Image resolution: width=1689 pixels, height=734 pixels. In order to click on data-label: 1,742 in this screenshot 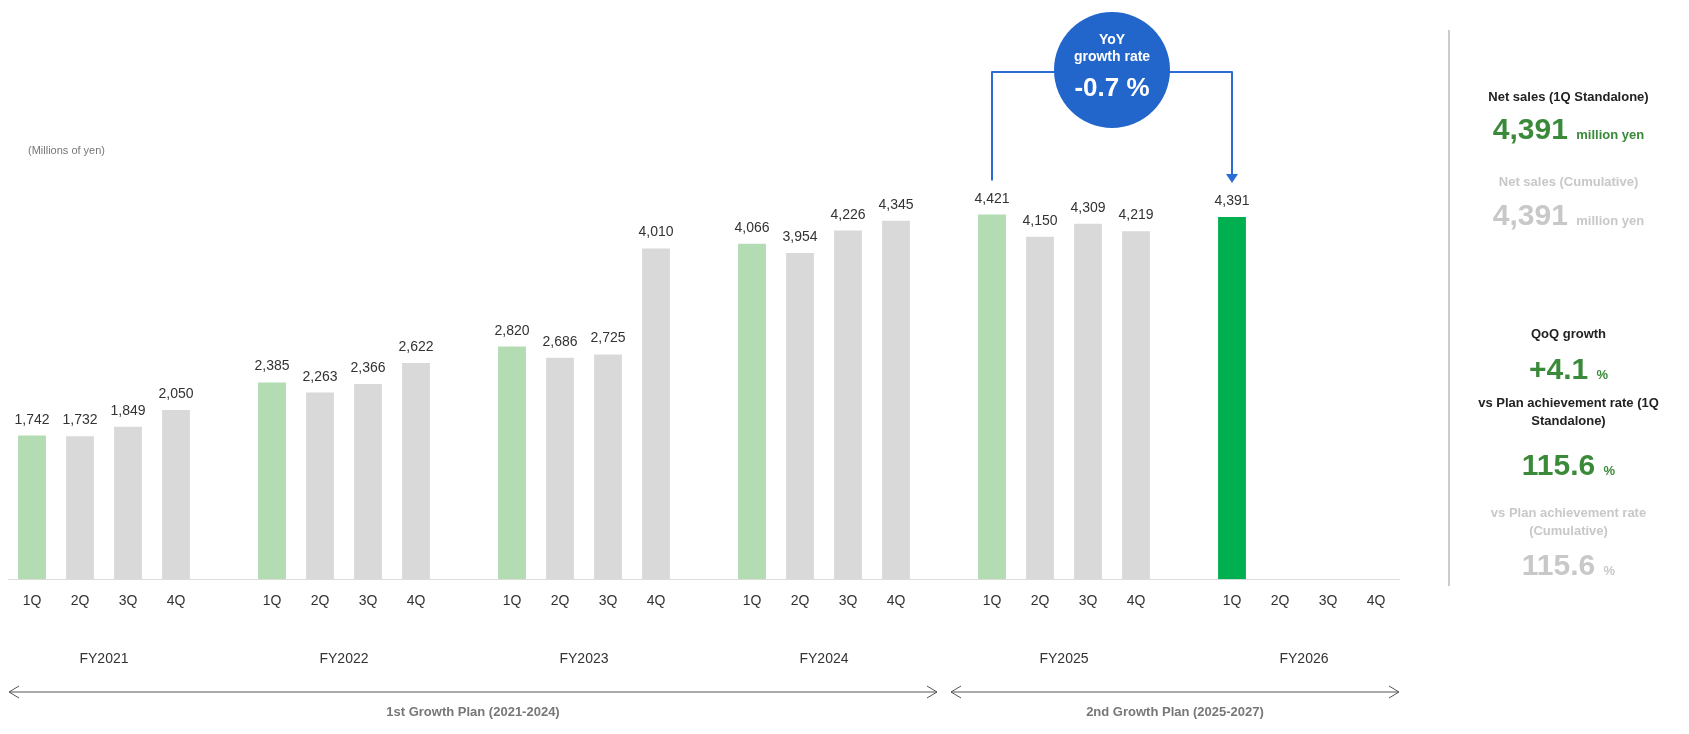, I will do `click(32, 418)`.